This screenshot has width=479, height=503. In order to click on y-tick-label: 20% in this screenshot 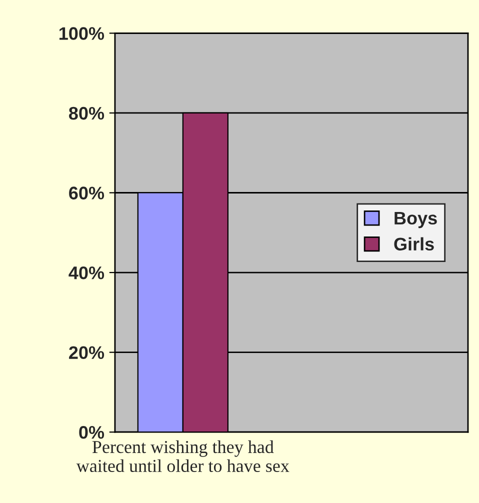, I will do `click(86, 353)`.